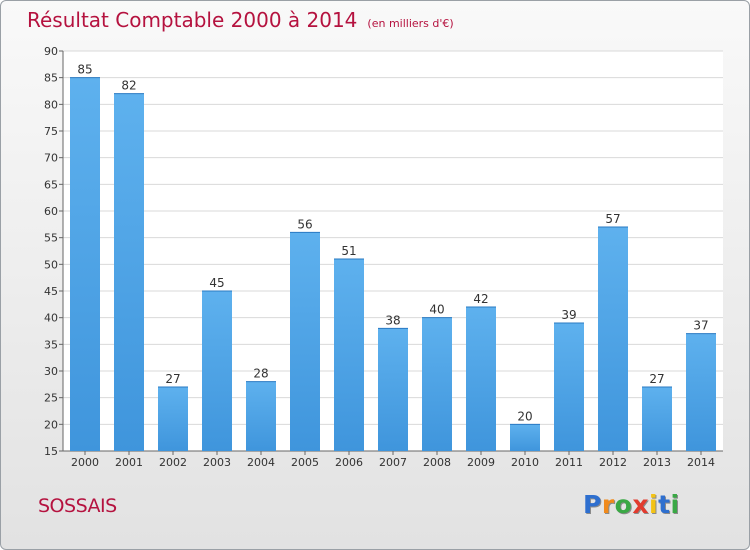 Image resolution: width=750 pixels, height=550 pixels. I want to click on x-tick-label: 2008, so click(437, 462).